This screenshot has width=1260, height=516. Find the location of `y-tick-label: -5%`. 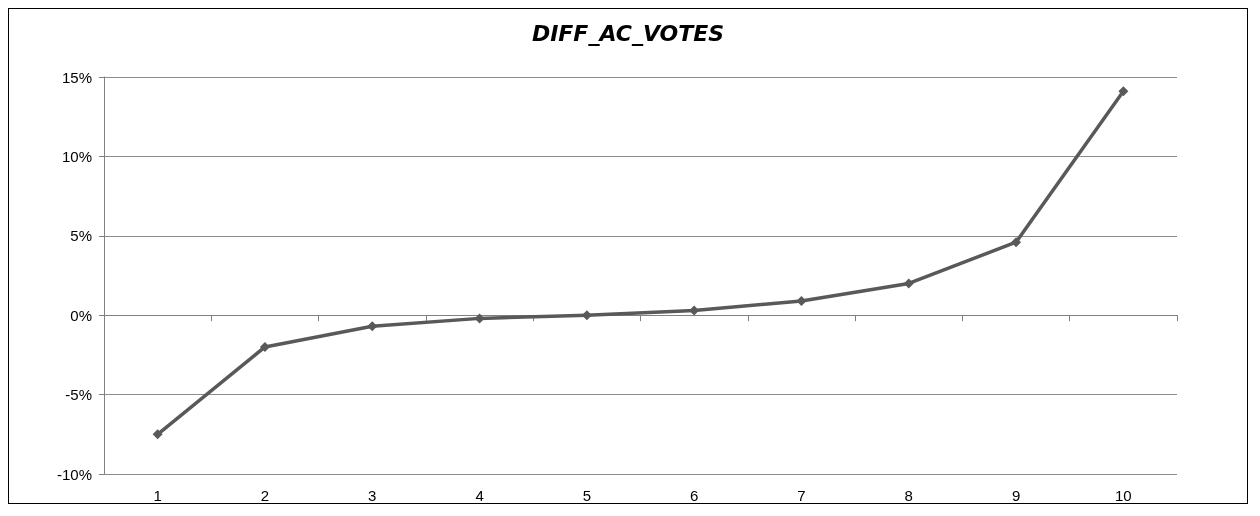

y-tick-label: -5% is located at coordinates (78, 395).